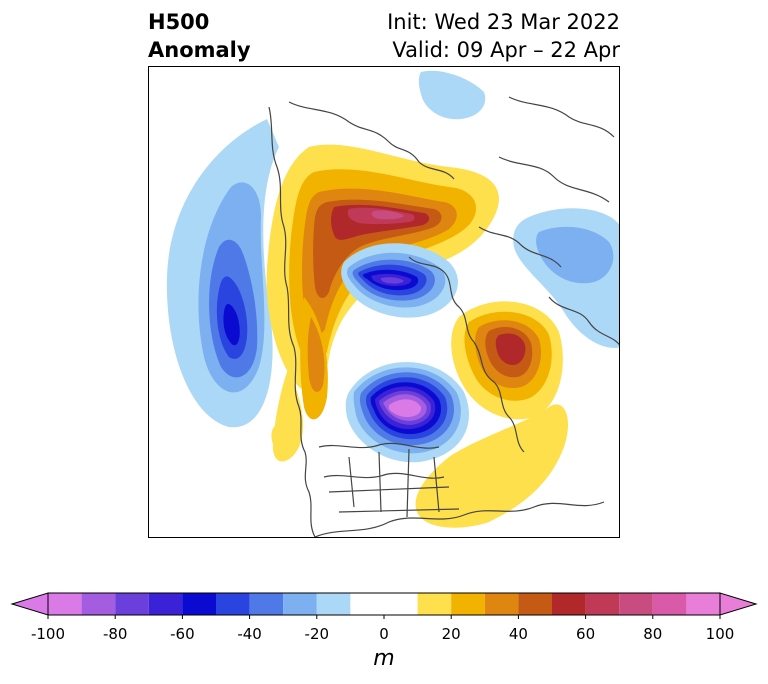  What do you see at coordinates (115, 634) in the screenshot?
I see `colorbar-tick-label: -80` at bounding box center [115, 634].